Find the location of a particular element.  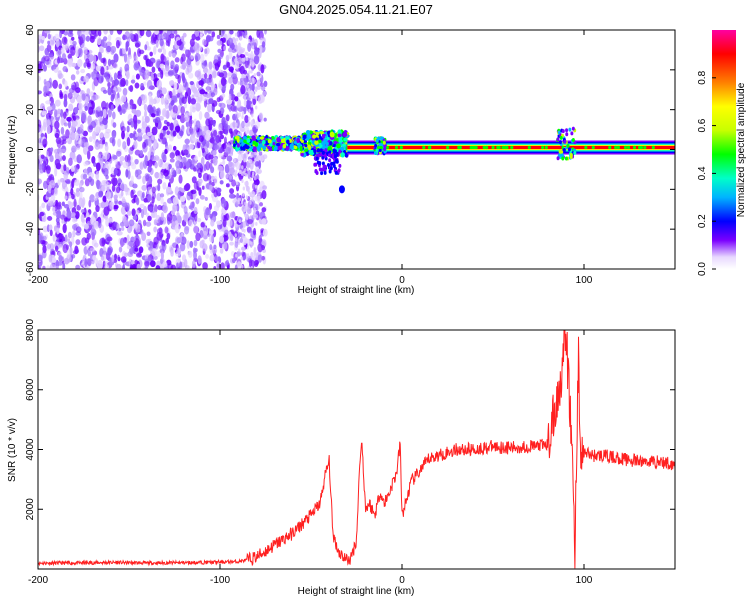

x-tick-label: 0 is located at coordinates (402, 280).